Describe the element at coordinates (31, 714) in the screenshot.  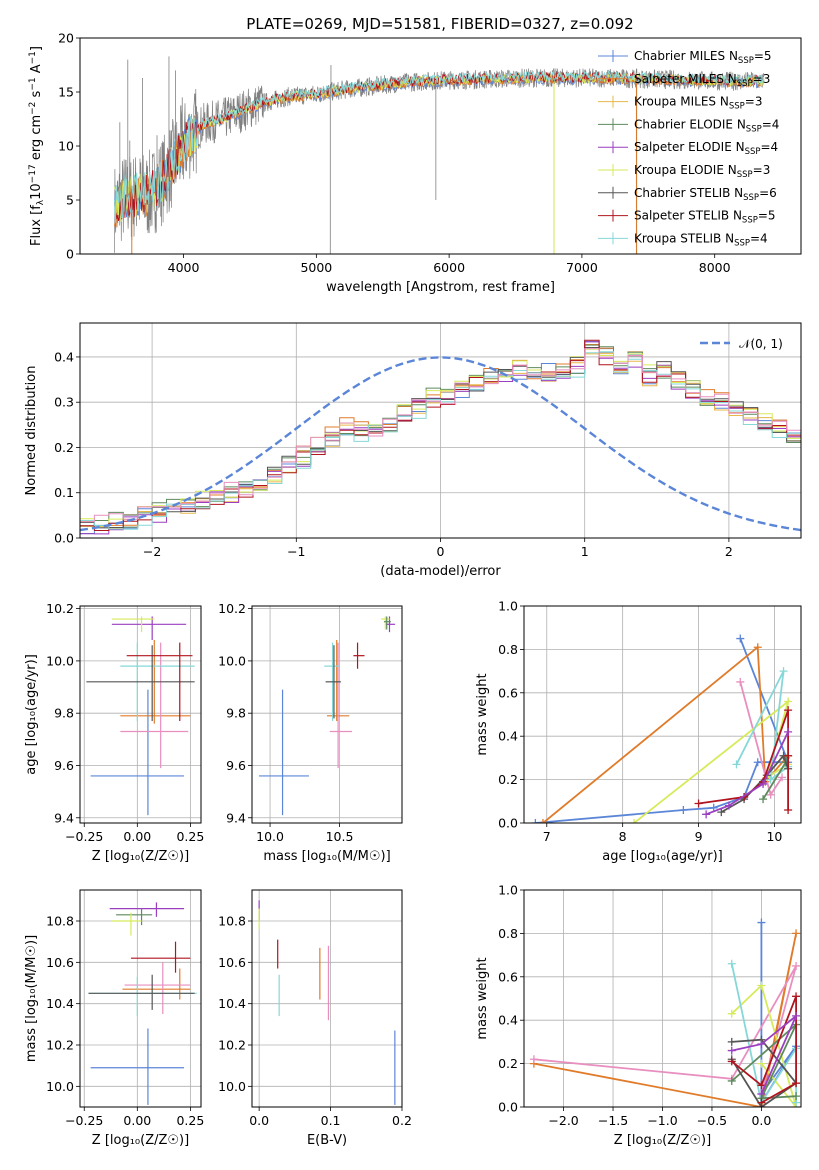
I see `y-axis-label: age [log₁₀(age/yr)]` at that location.